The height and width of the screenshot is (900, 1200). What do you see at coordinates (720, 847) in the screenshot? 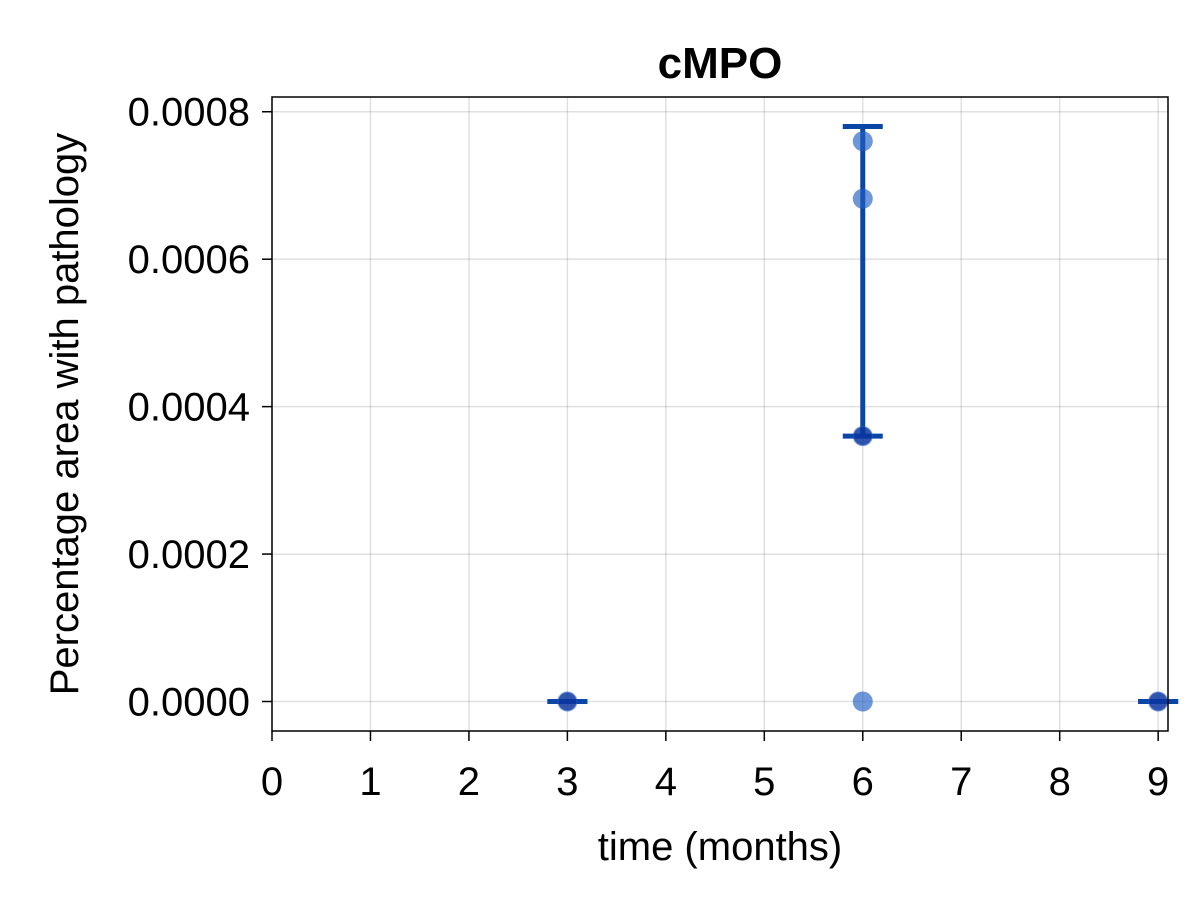
I see `x-axis-label: time (months)` at bounding box center [720, 847].